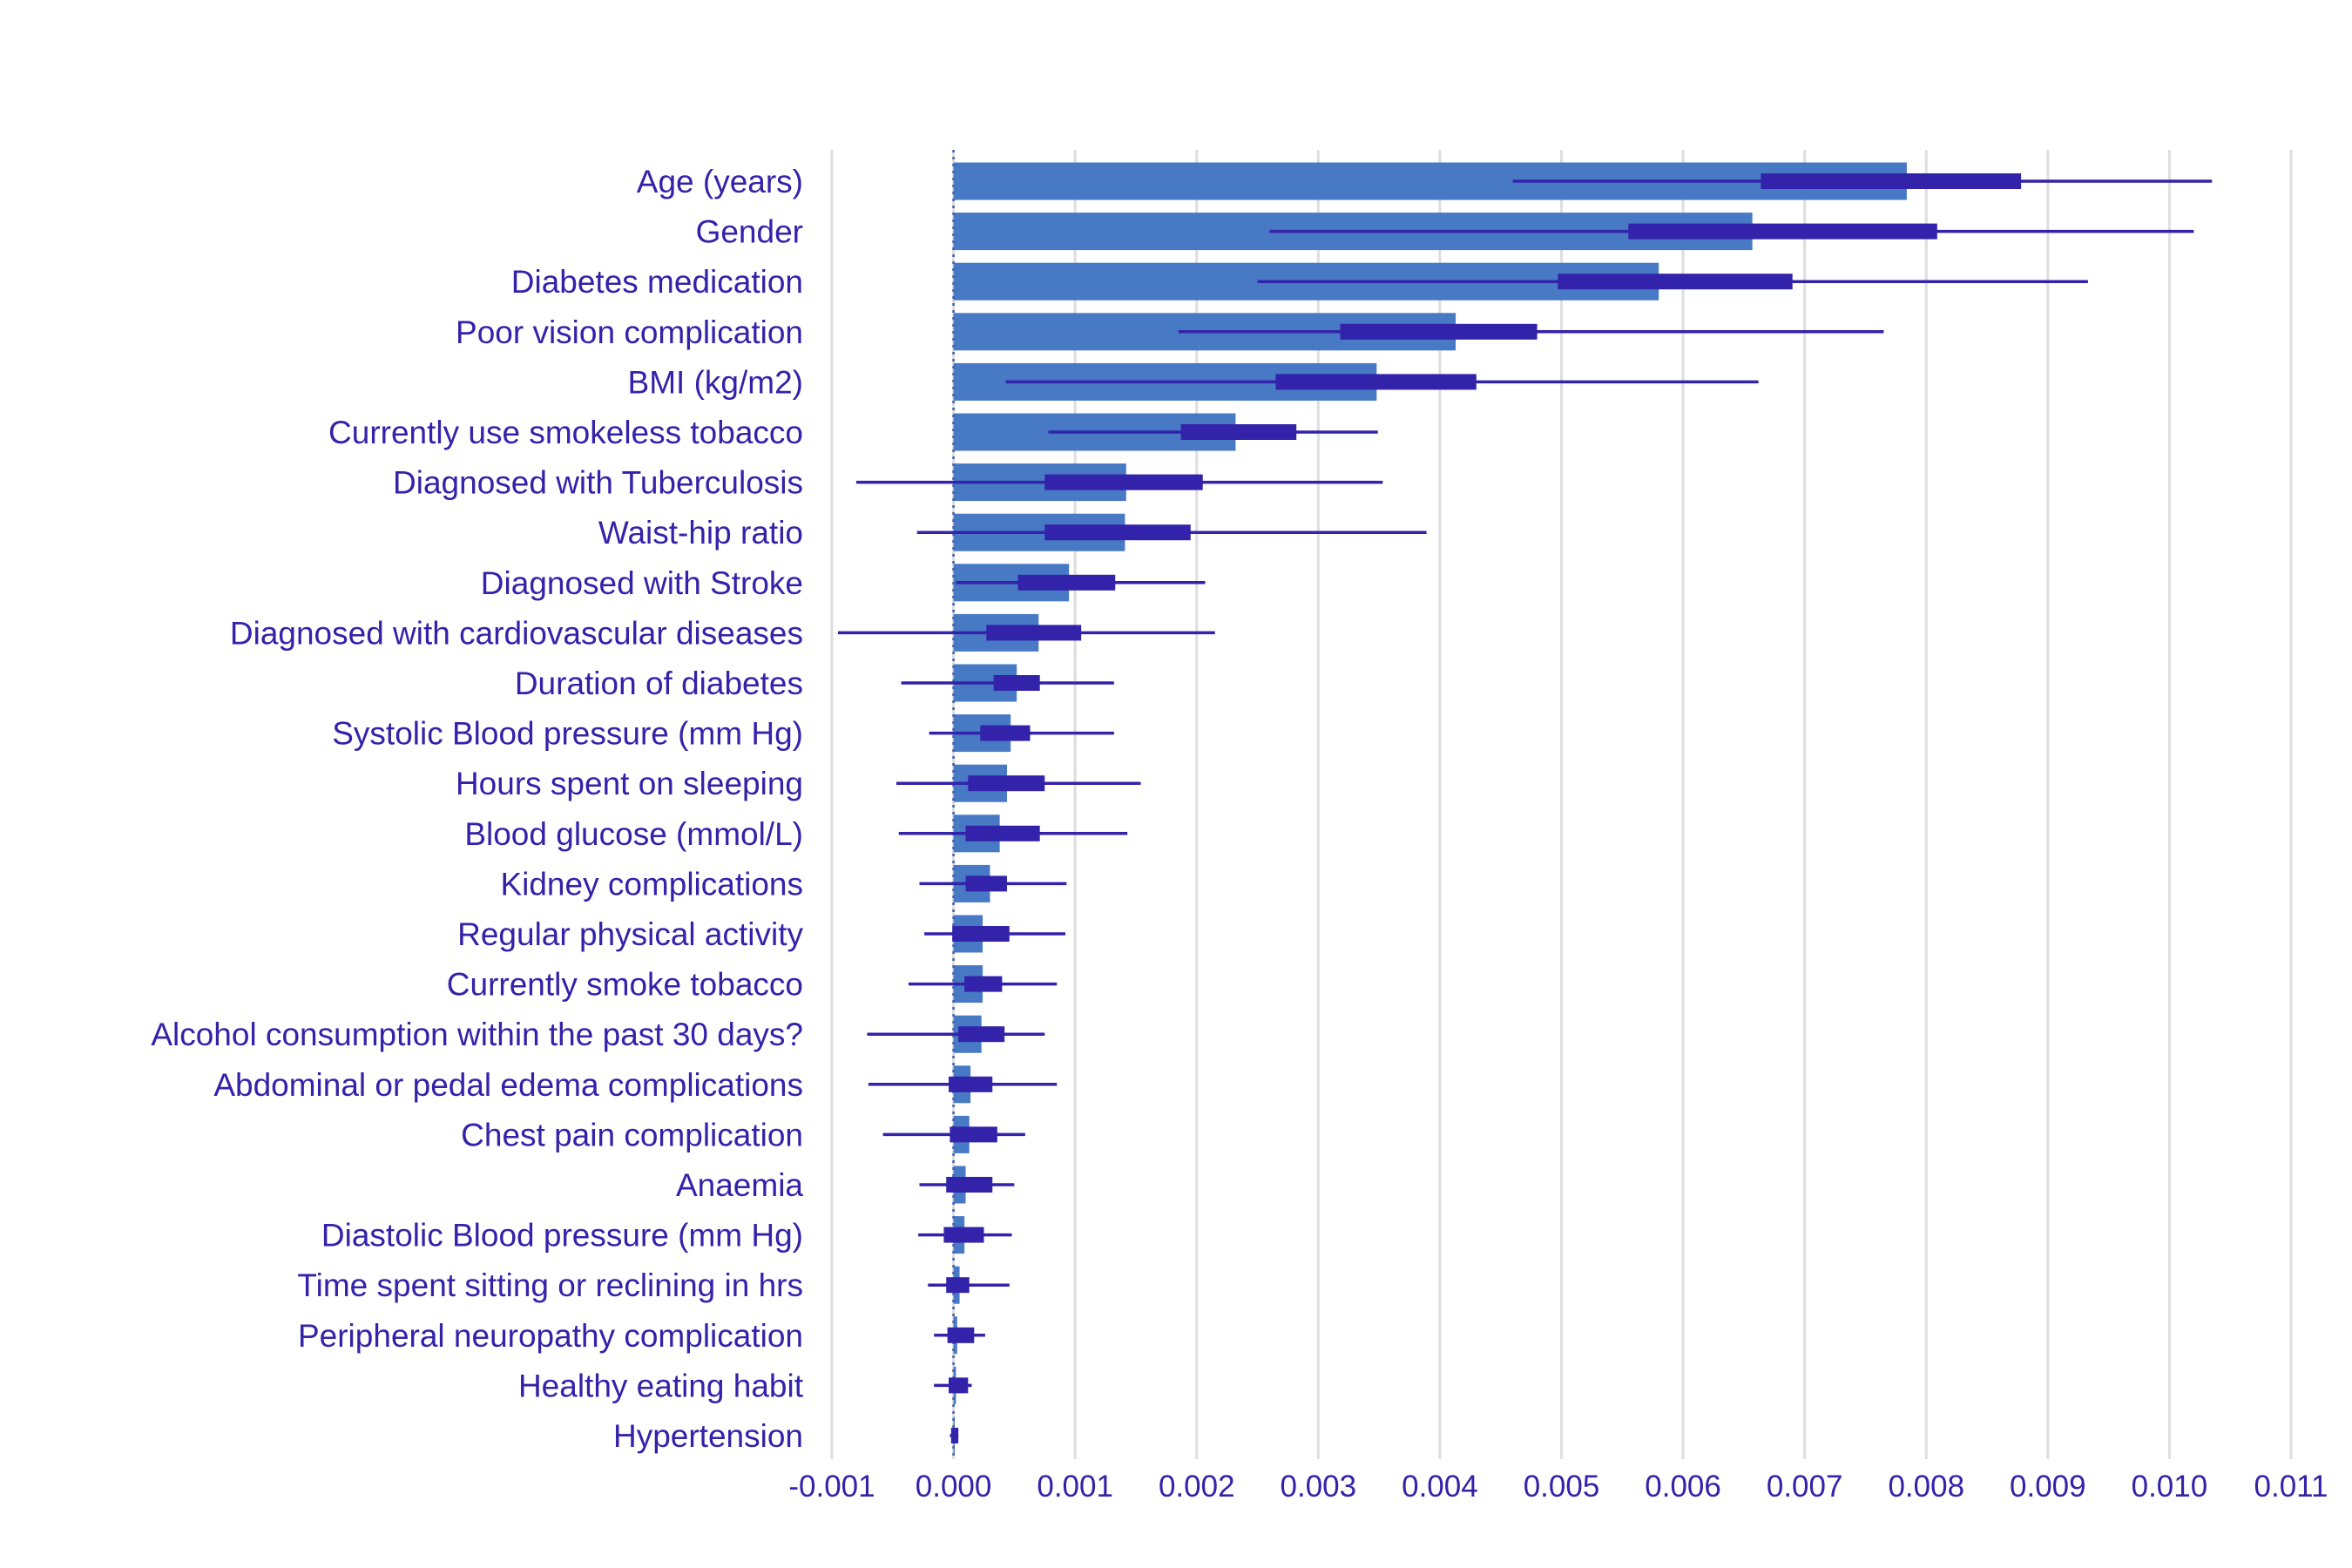  Describe the element at coordinates (629, 332) in the screenshot. I see `category-label: Poor vision complication` at that location.